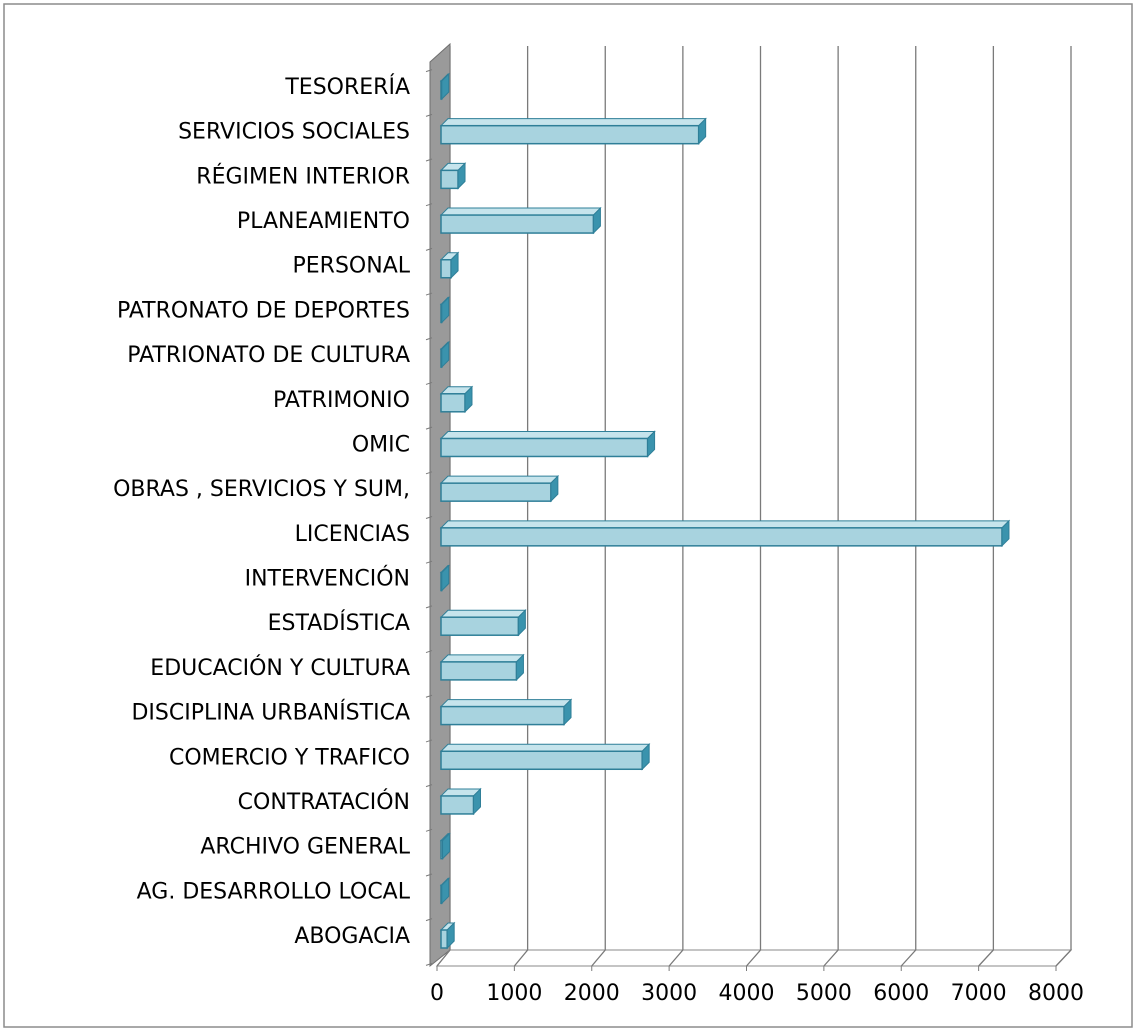 The image size is (1137, 1032). What do you see at coordinates (324, 802) in the screenshot?
I see `y-tick-label: CONTRATACIÓN` at bounding box center [324, 802].